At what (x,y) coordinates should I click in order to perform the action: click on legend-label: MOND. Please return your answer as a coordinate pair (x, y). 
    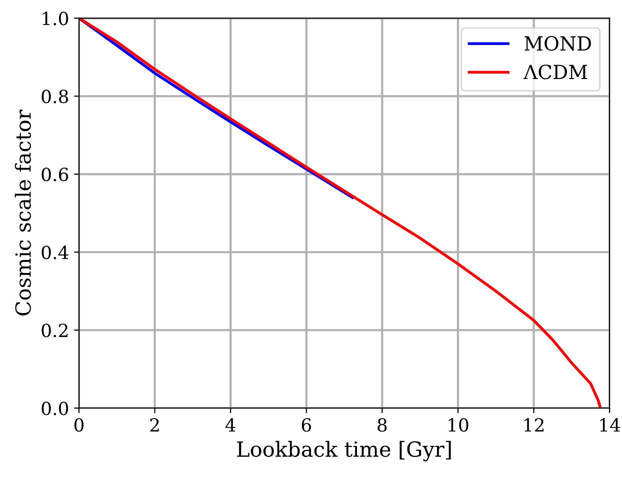
    Looking at the image, I should click on (557, 43).